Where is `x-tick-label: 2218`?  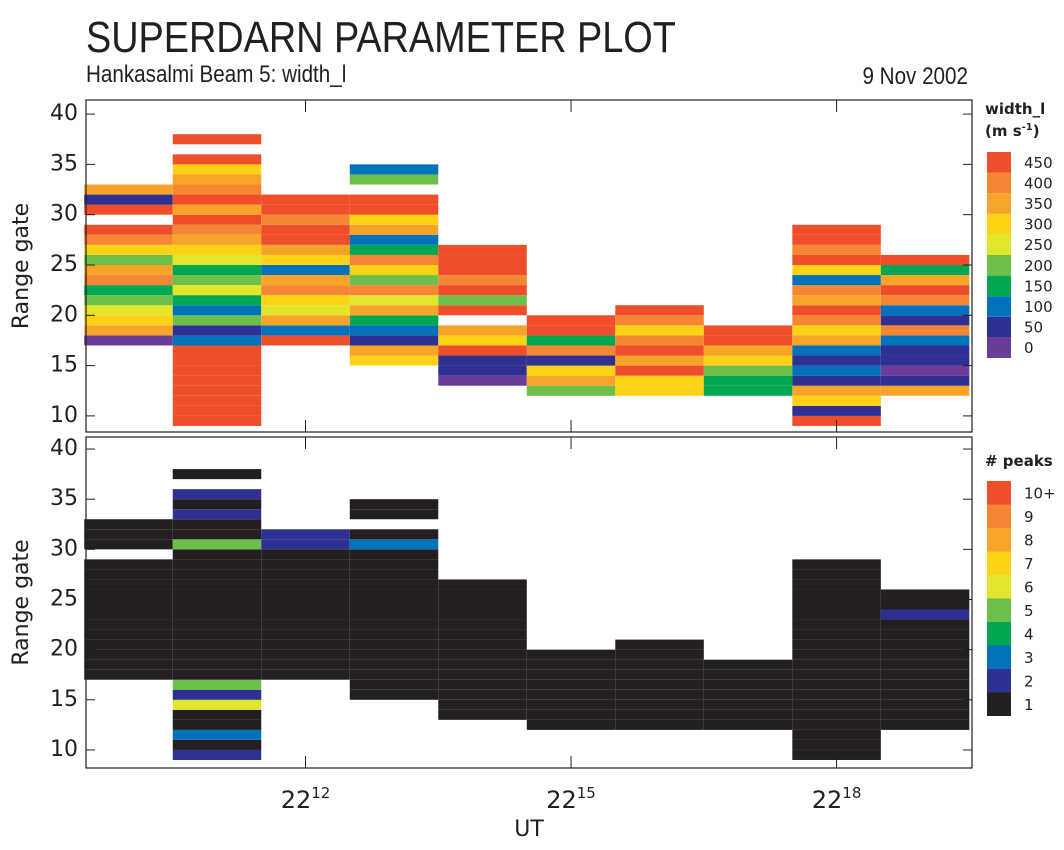 x-tick-label: 2218 is located at coordinates (837, 799).